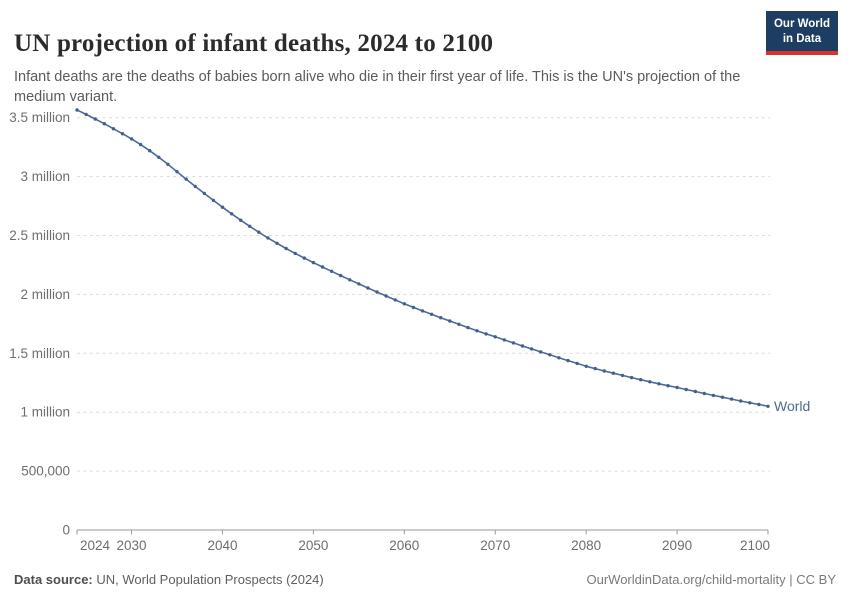 The height and width of the screenshot is (600, 850). I want to click on data-source-text: UN, World Population Prospects (2024), so click(208, 579).